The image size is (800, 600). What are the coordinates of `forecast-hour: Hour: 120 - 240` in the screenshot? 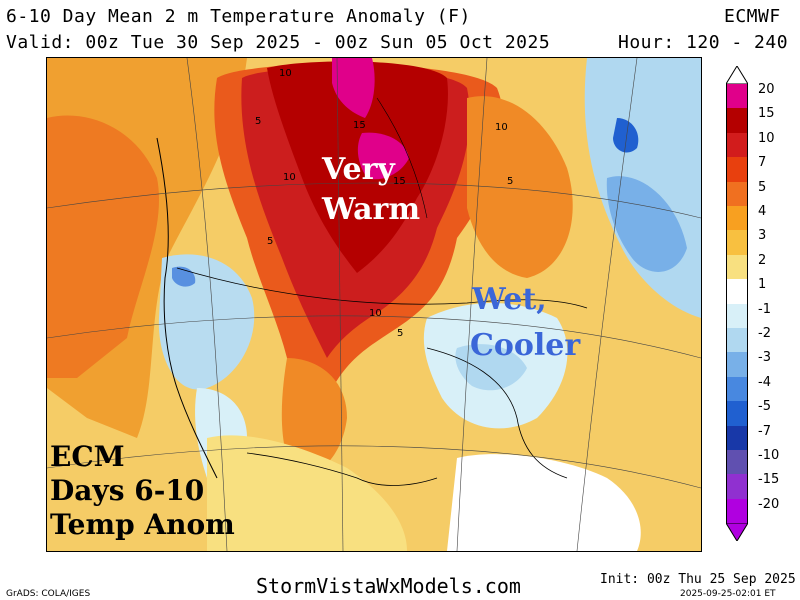 It's located at (703, 42).